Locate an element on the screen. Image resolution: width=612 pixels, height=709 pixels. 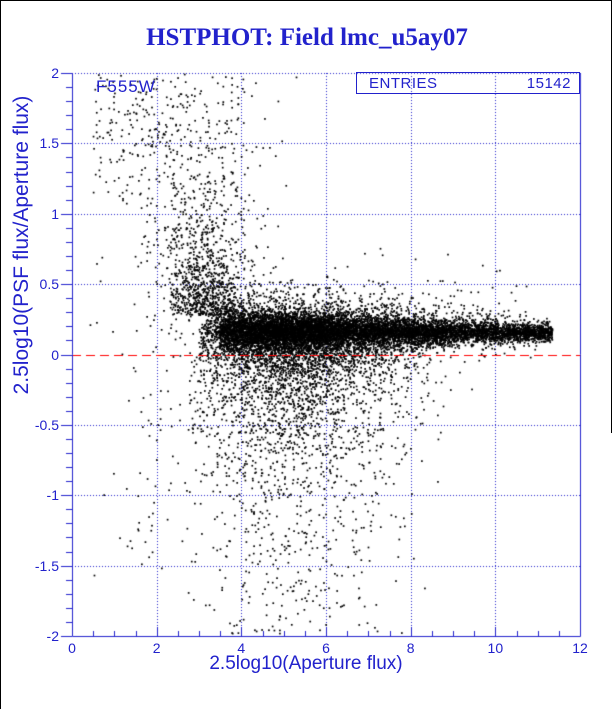
y-tick-label: 0 is located at coordinates (55, 354).